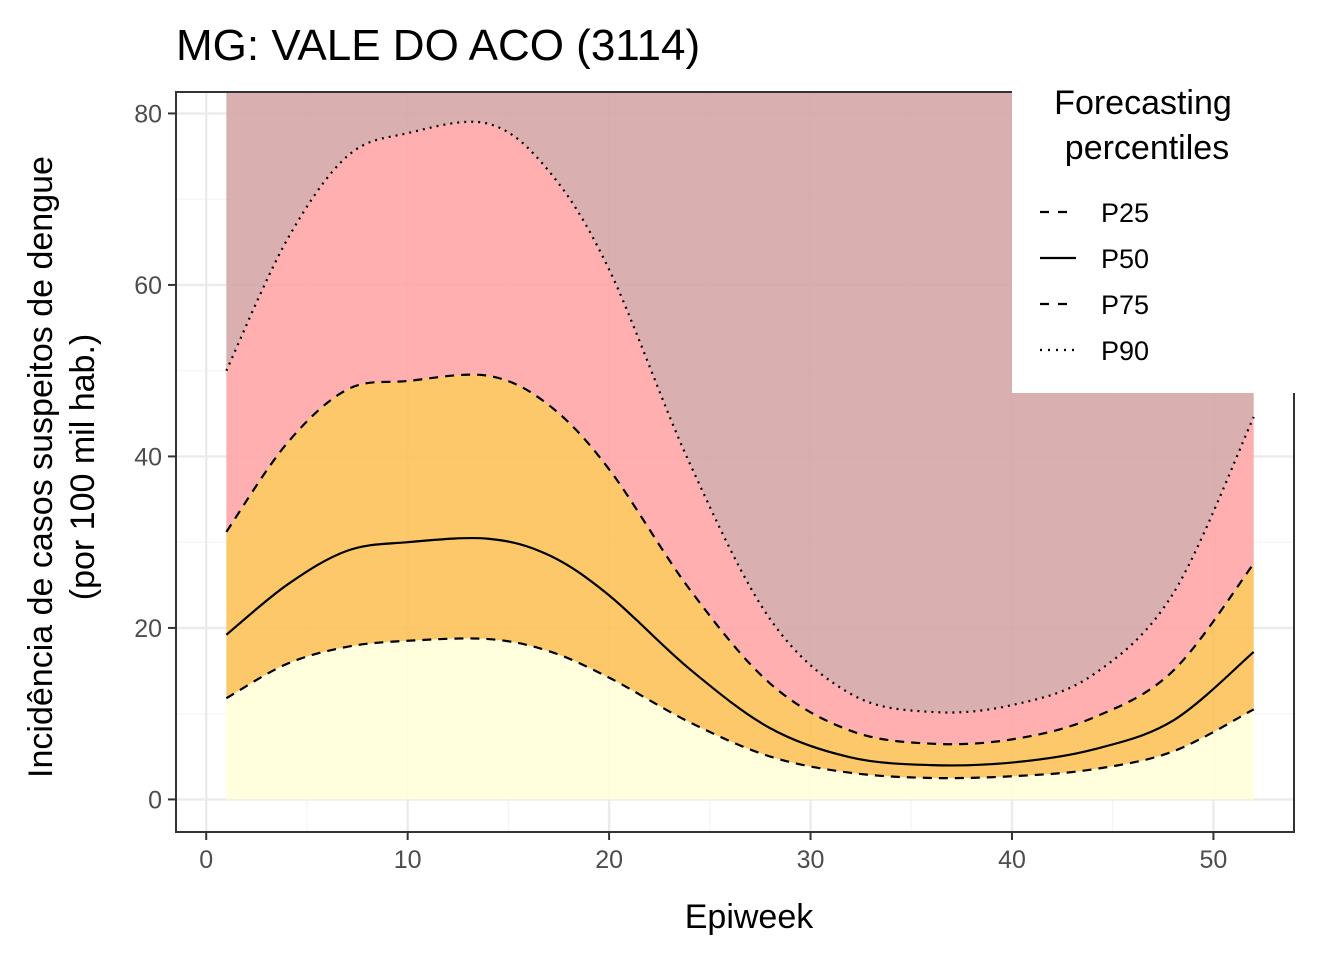 The height and width of the screenshot is (960, 1344). Describe the element at coordinates (1012, 860) in the screenshot. I see `x-tick-label: 40` at that location.